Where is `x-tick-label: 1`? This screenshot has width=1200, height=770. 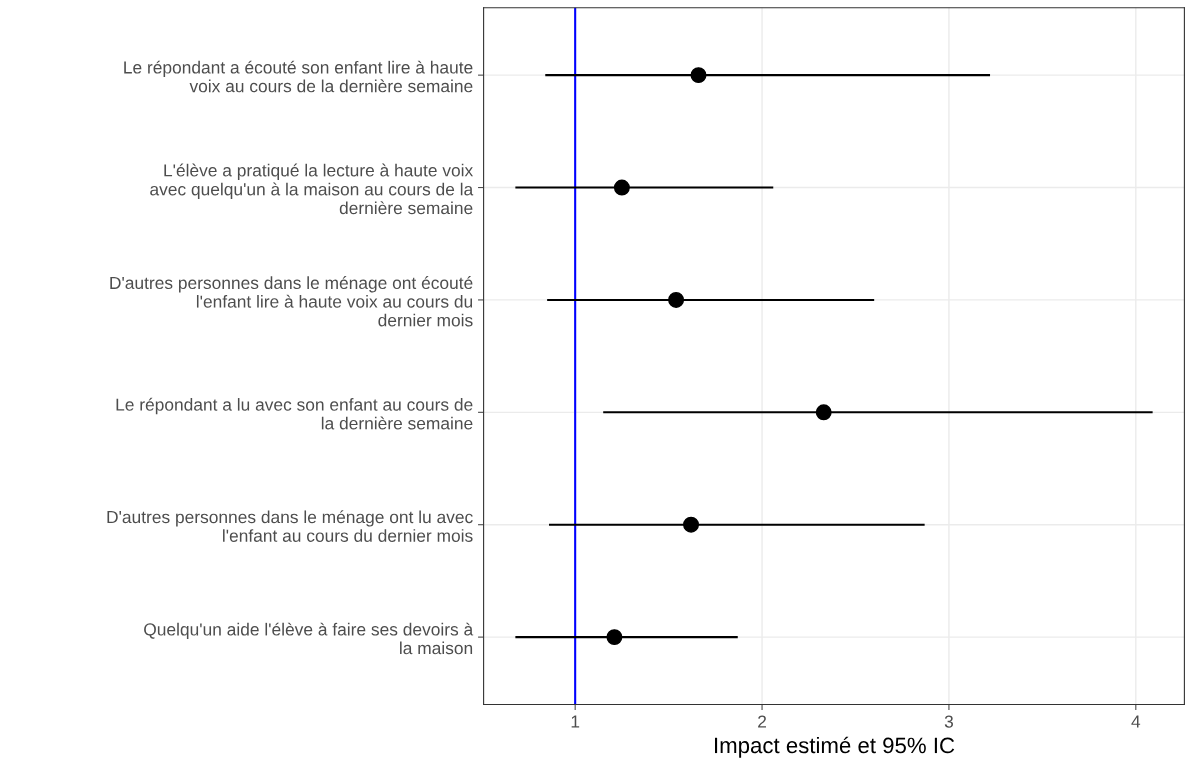
x-tick-label: 1 is located at coordinates (575, 721).